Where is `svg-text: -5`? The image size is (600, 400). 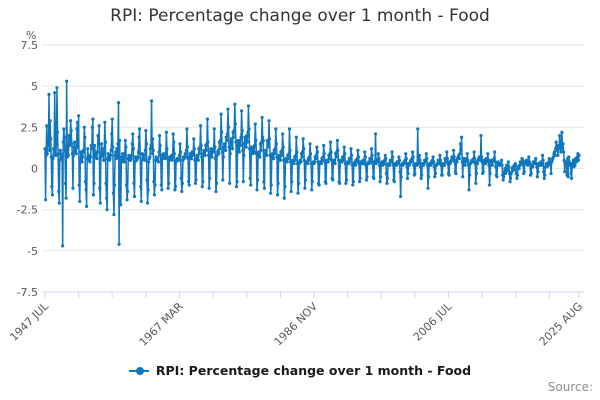
svg-text: -5 is located at coordinates (32, 251).